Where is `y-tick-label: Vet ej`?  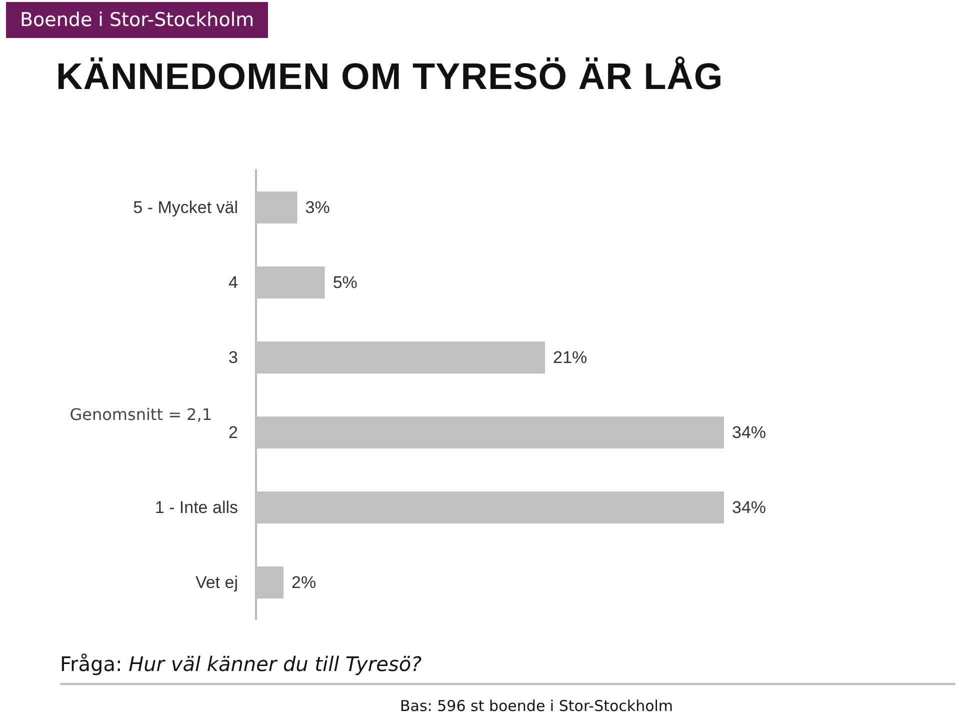
y-tick-label: Vet ej is located at coordinates (216, 582).